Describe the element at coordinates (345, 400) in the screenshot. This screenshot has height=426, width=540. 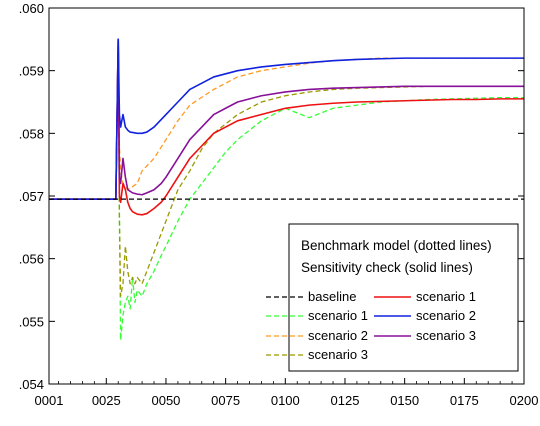
I see `x-tick-label: 0125` at that location.